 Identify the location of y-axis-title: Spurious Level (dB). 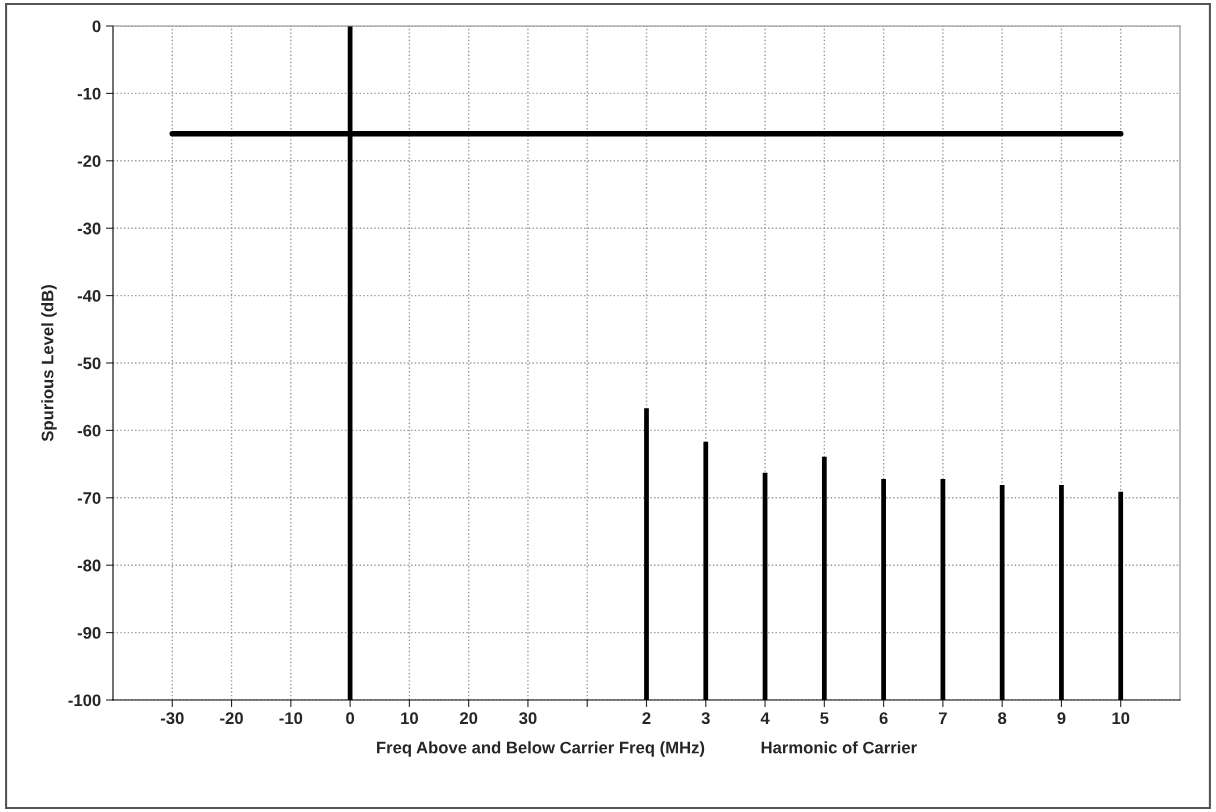
(49, 363).